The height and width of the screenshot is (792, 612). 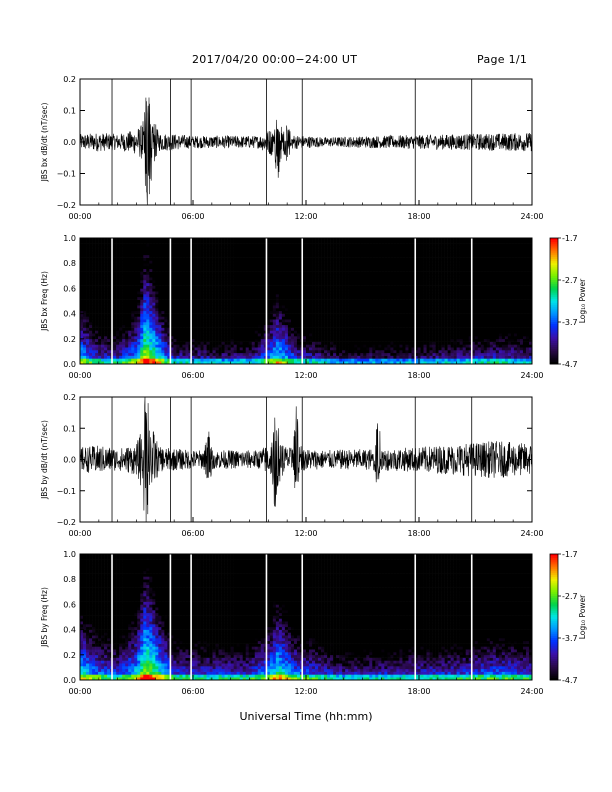 What do you see at coordinates (44, 301) in the screenshot?
I see `y-axis-label: JBS bx Freq (Hz)` at bounding box center [44, 301].